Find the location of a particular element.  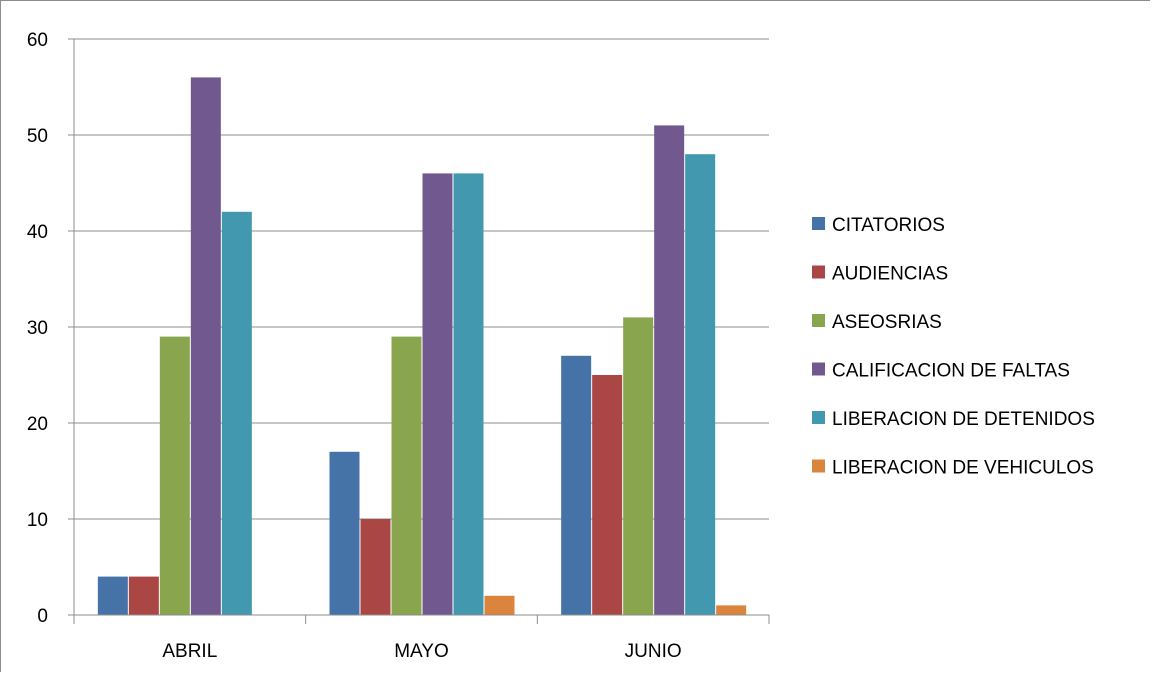

x-tick-label: ABRIL is located at coordinates (189, 651).